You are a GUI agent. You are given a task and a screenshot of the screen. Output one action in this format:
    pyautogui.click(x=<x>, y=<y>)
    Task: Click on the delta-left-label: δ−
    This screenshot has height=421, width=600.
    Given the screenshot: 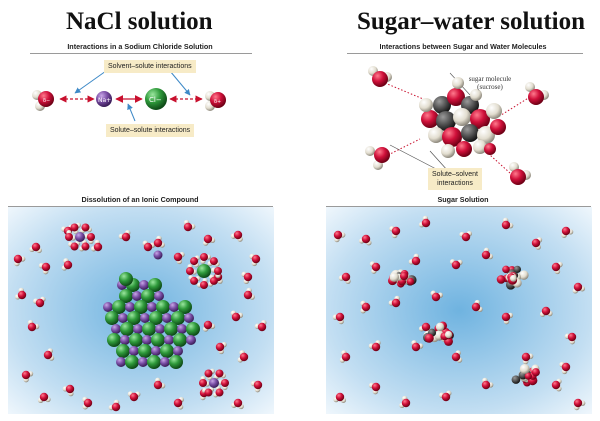 What is the action you would take?
    pyautogui.click(x=46, y=101)
    